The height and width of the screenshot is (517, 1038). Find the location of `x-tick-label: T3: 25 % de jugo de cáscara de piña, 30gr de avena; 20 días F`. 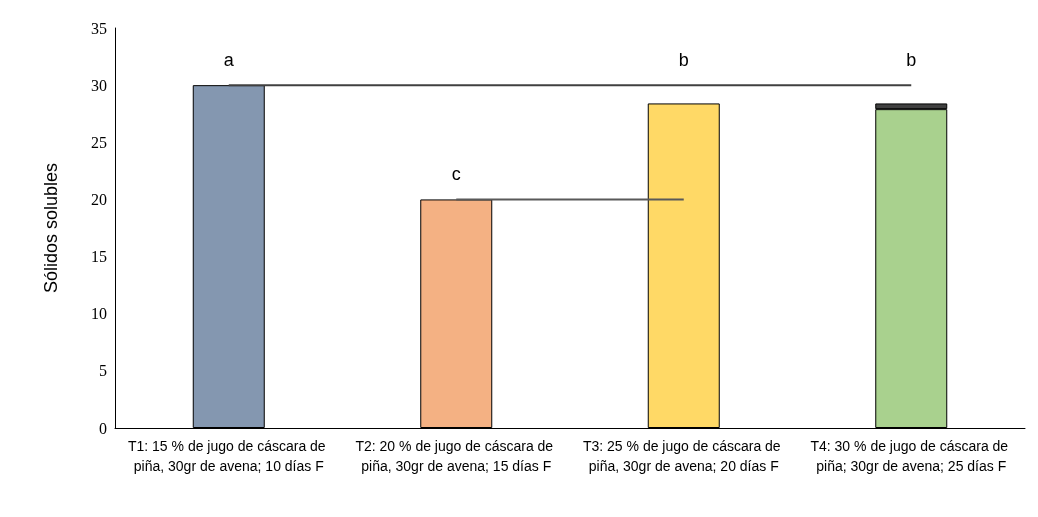

x-tick-label: T3: 25 % de jugo de cáscara de piña, 30gr de avena; 20 días F is located at coordinates (683, 456).